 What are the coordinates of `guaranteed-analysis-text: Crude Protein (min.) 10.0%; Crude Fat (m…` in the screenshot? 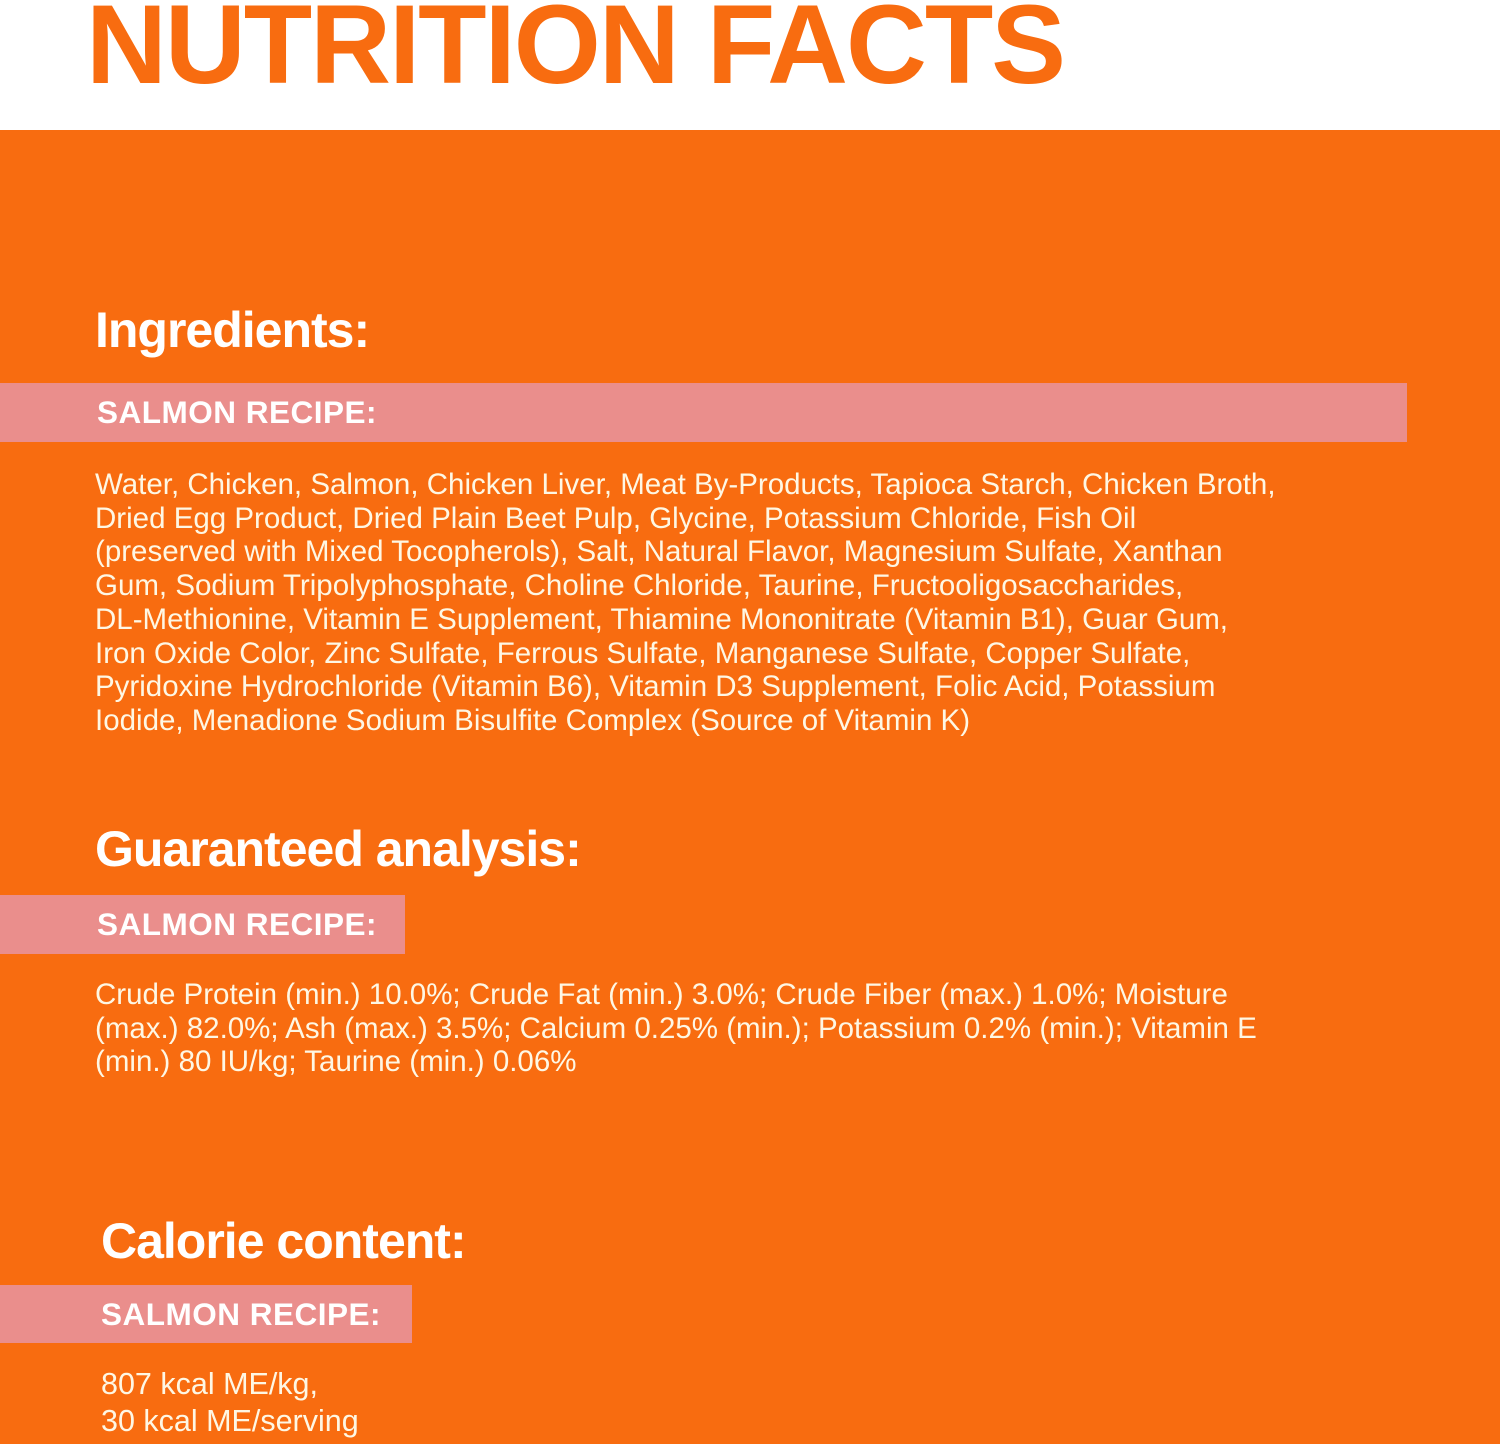 It's located at (676, 1028).